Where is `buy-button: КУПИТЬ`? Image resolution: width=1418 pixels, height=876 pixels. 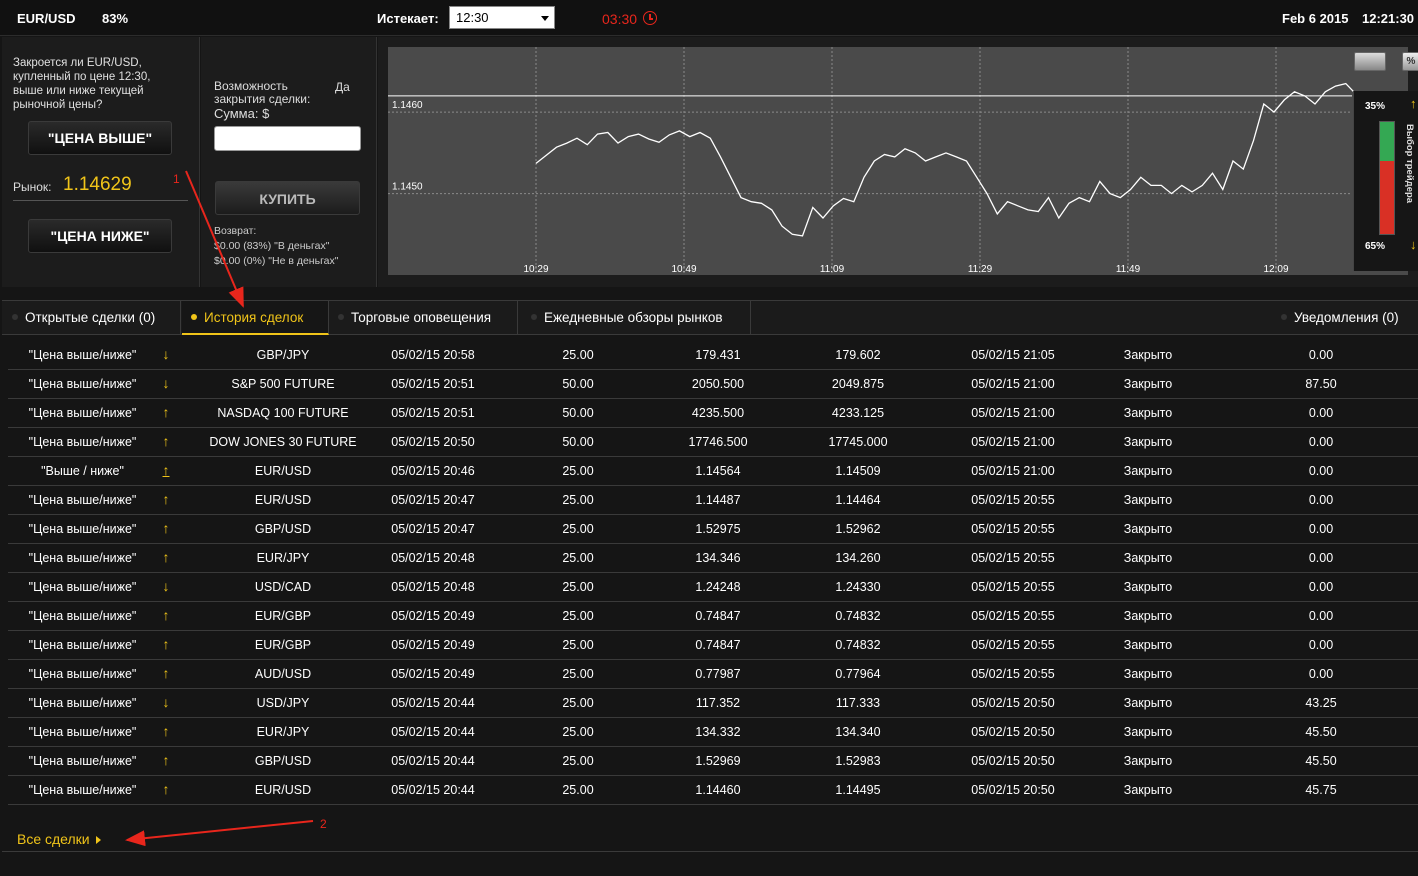 buy-button: КУПИТЬ is located at coordinates (287, 198).